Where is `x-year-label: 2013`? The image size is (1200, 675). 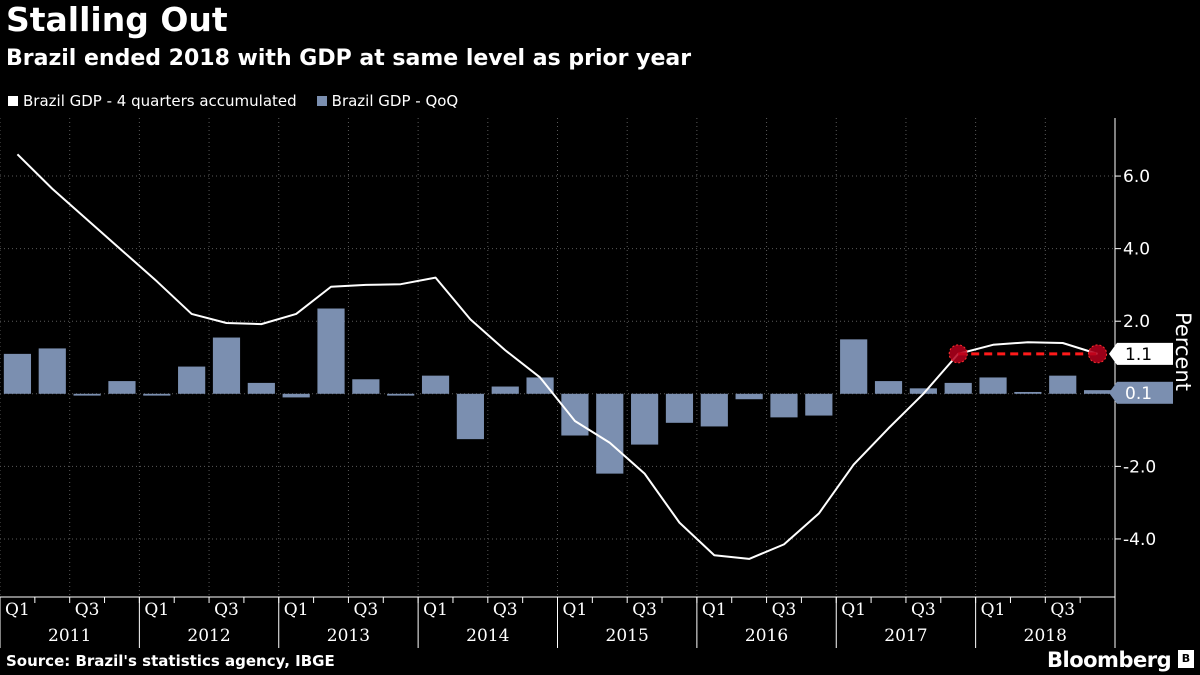 x-year-label: 2013 is located at coordinates (348, 636).